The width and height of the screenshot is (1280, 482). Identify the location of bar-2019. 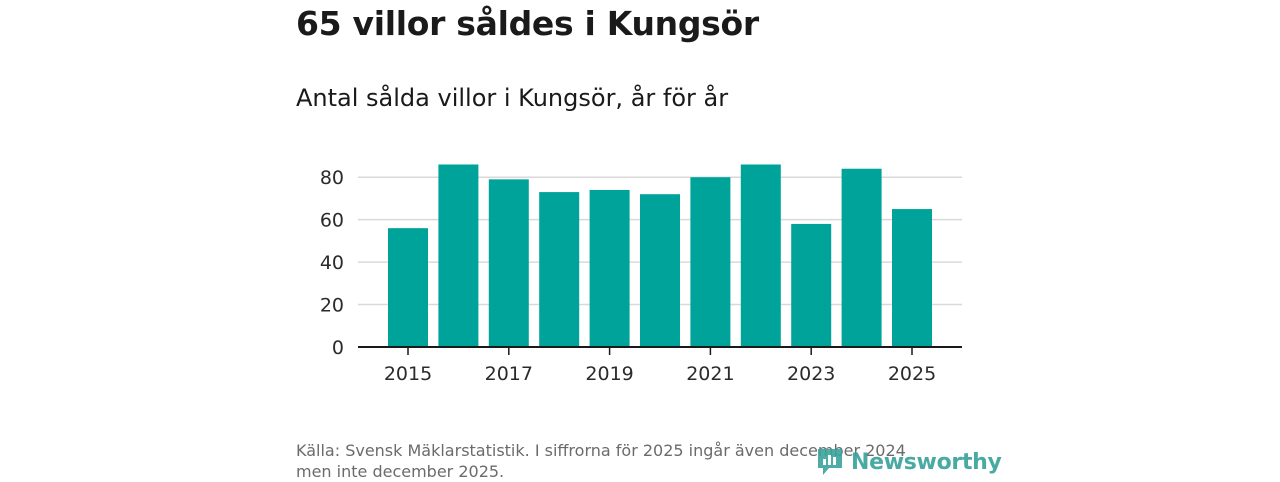
(609, 268).